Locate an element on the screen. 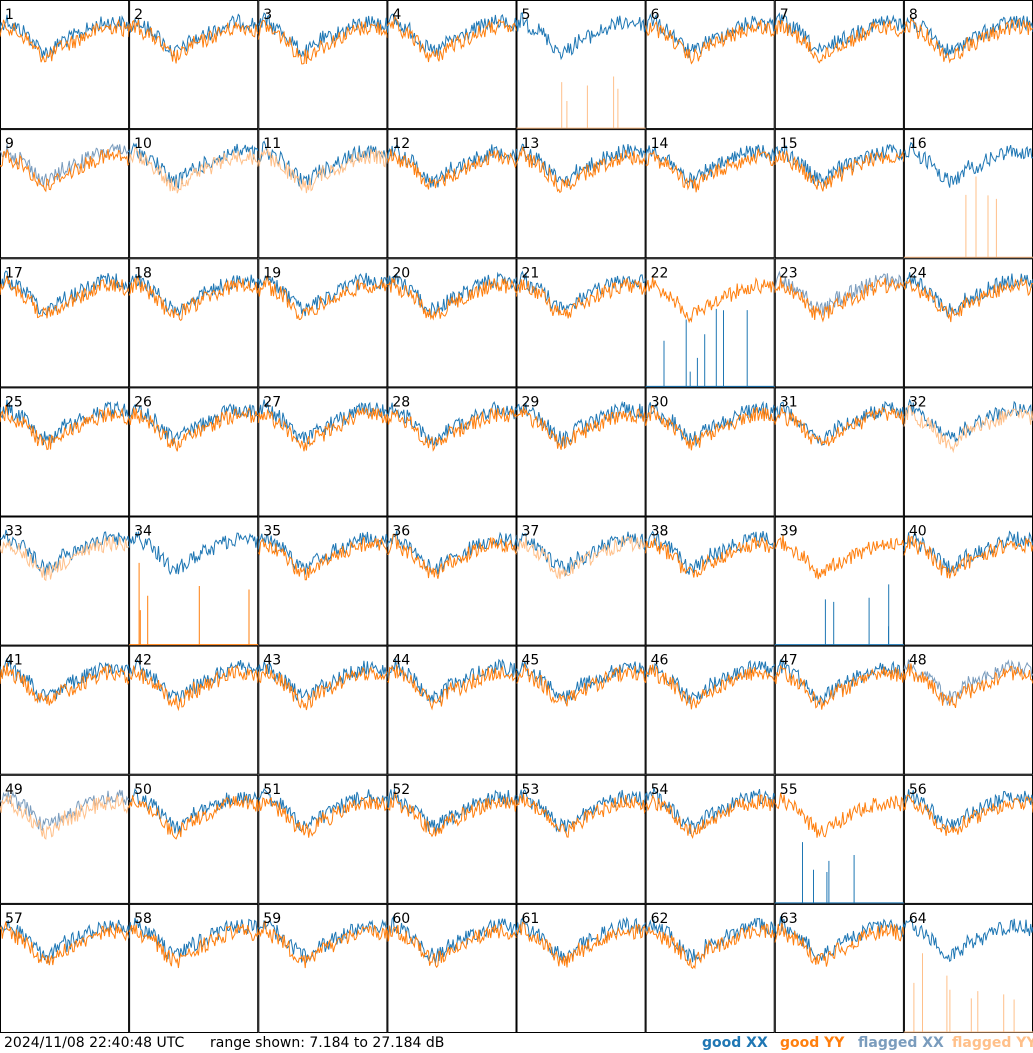 This screenshot has height=1053, width=1033. panel-62: 62 is located at coordinates (710, 968).